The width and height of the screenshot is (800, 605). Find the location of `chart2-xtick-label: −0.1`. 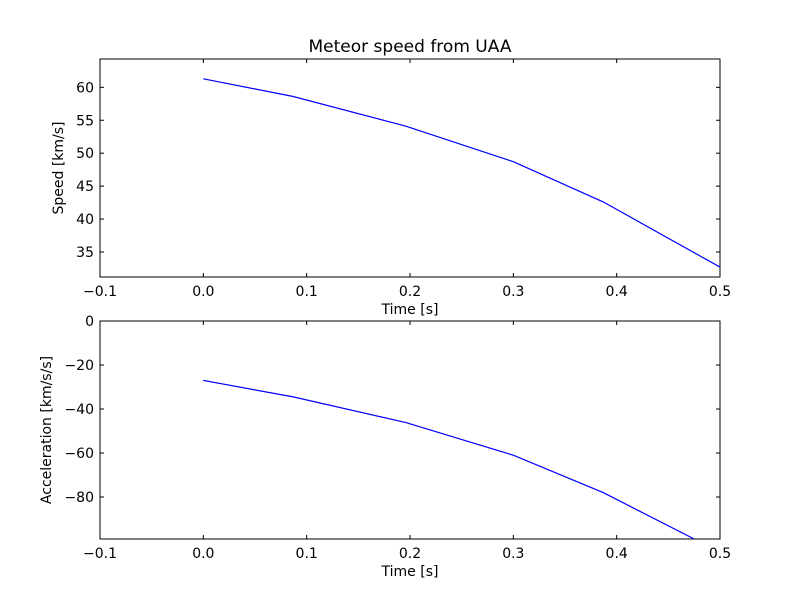

chart2-xtick-label: −0.1 is located at coordinates (100, 554).